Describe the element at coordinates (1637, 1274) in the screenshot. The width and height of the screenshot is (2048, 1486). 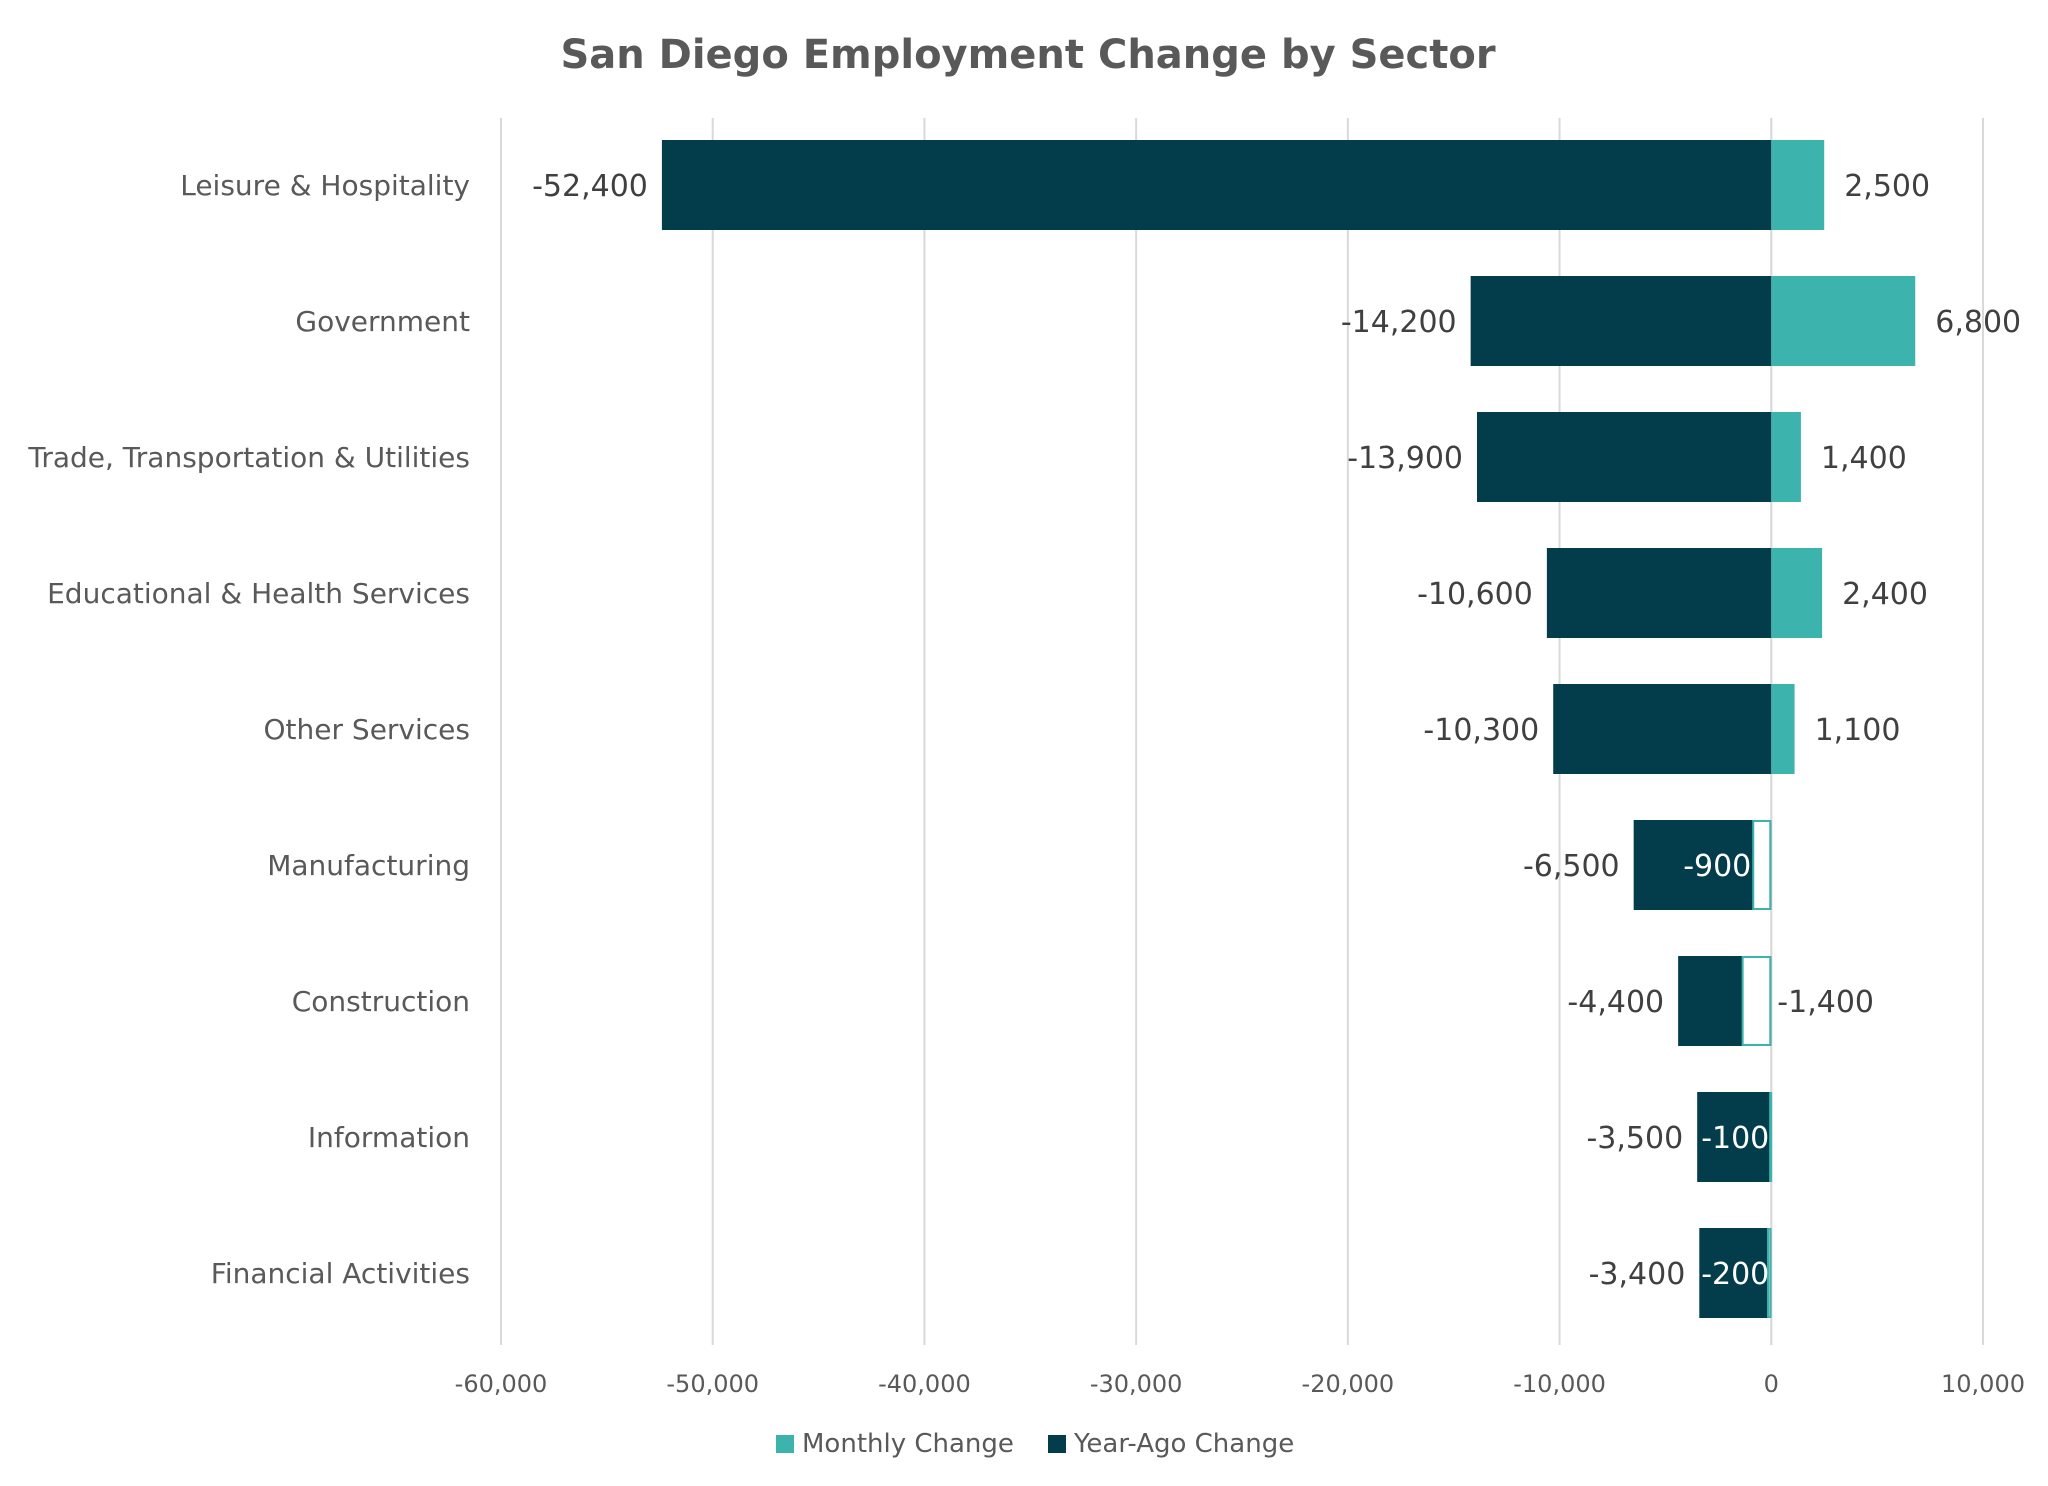
I see `data-label-year-ago: -3,400` at that location.